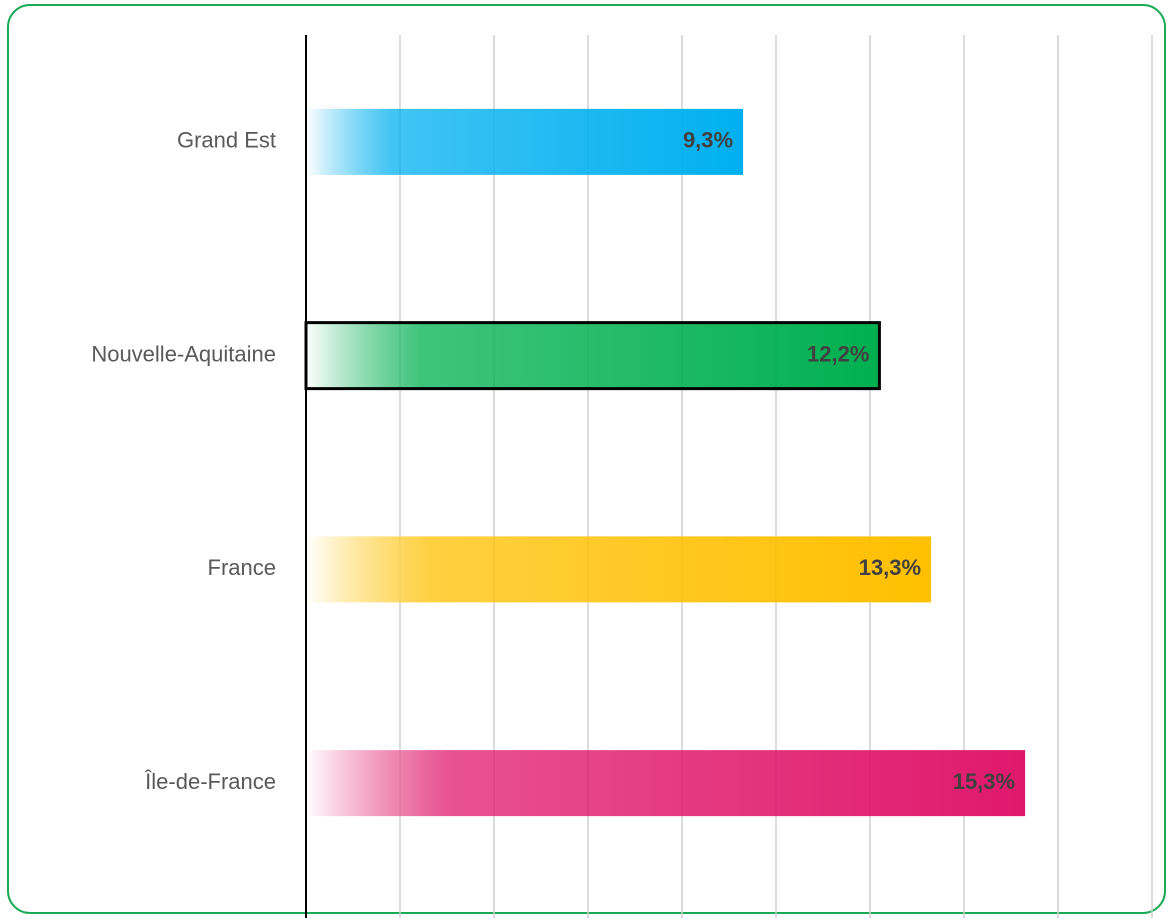 This screenshot has width=1171, height=918. Describe the element at coordinates (838, 353) in the screenshot. I see `value-label: 12,2%` at that location.